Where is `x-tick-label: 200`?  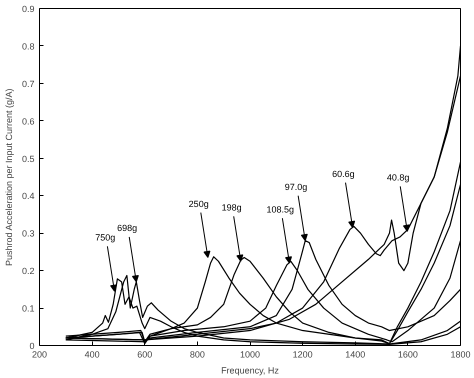
x-tick-label: 200 is located at coordinates (40, 355).